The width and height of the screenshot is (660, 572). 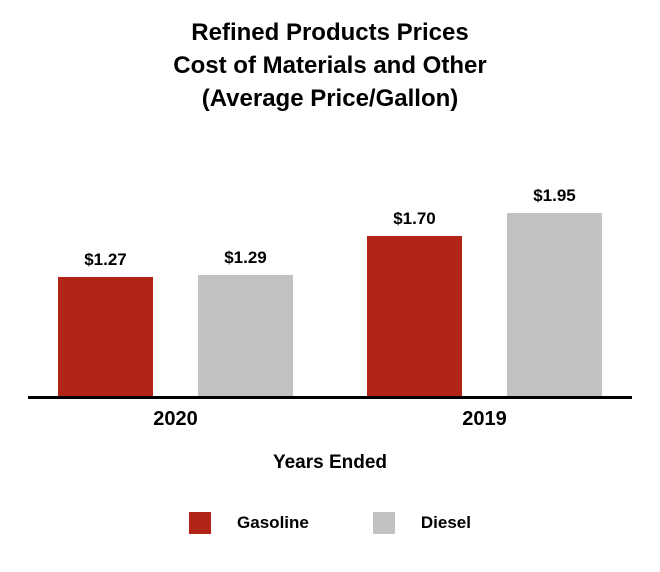 What do you see at coordinates (273, 522) in the screenshot?
I see `legend-label: Gasoline` at bounding box center [273, 522].